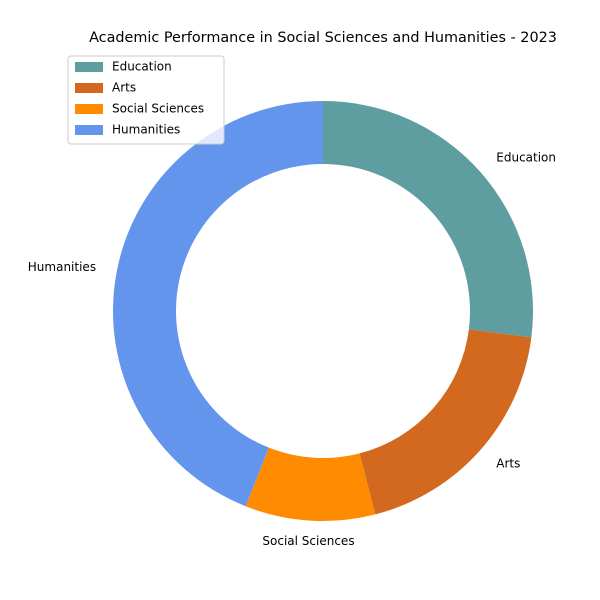 Image resolution: width=600 pixels, height=600 pixels. I want to click on slice-label-education: Education, so click(526, 158).